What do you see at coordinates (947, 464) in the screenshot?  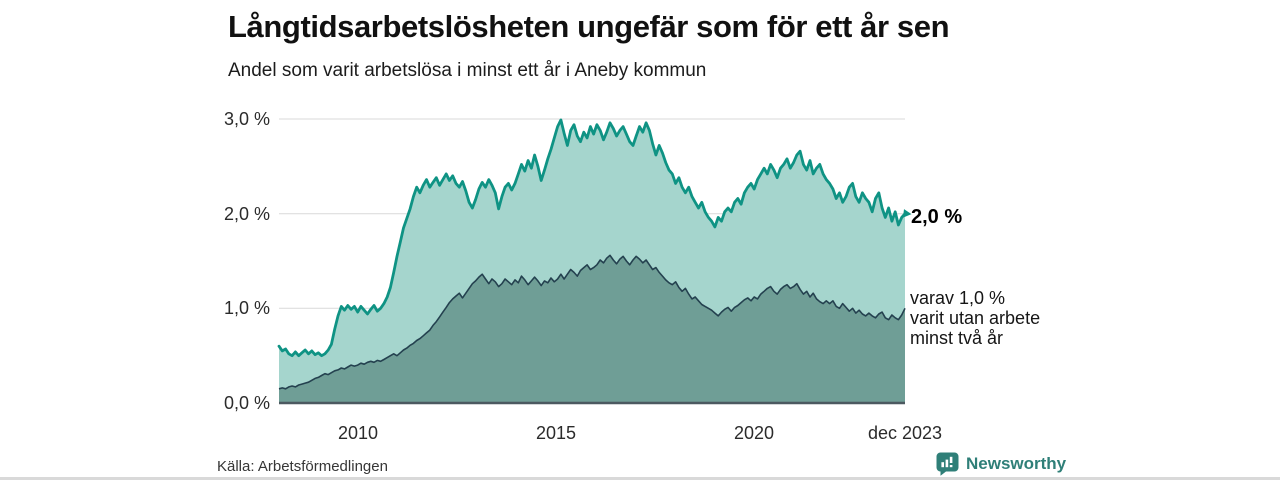 I see `bar-chart-bubble-icon` at bounding box center [947, 464].